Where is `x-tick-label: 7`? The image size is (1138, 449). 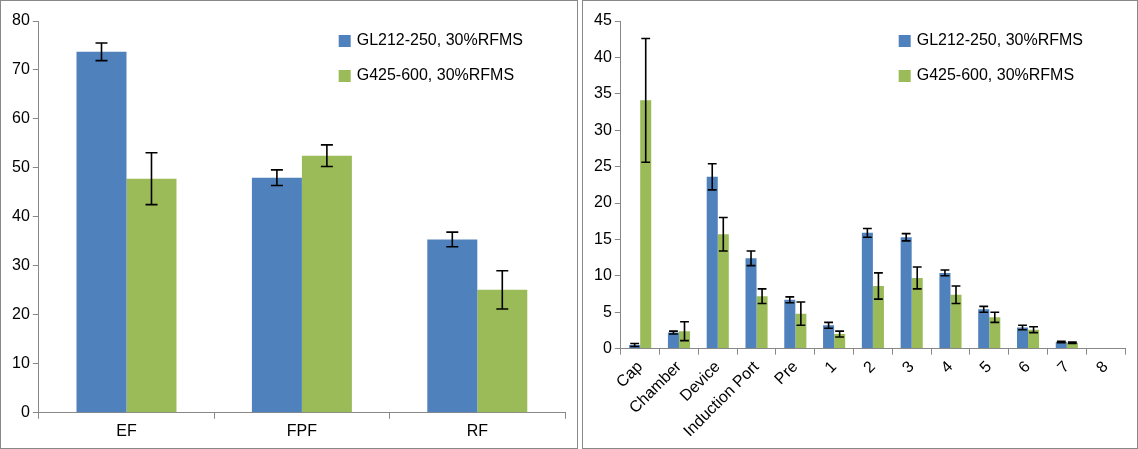 x-tick-label: 7 is located at coordinates (1063, 366).